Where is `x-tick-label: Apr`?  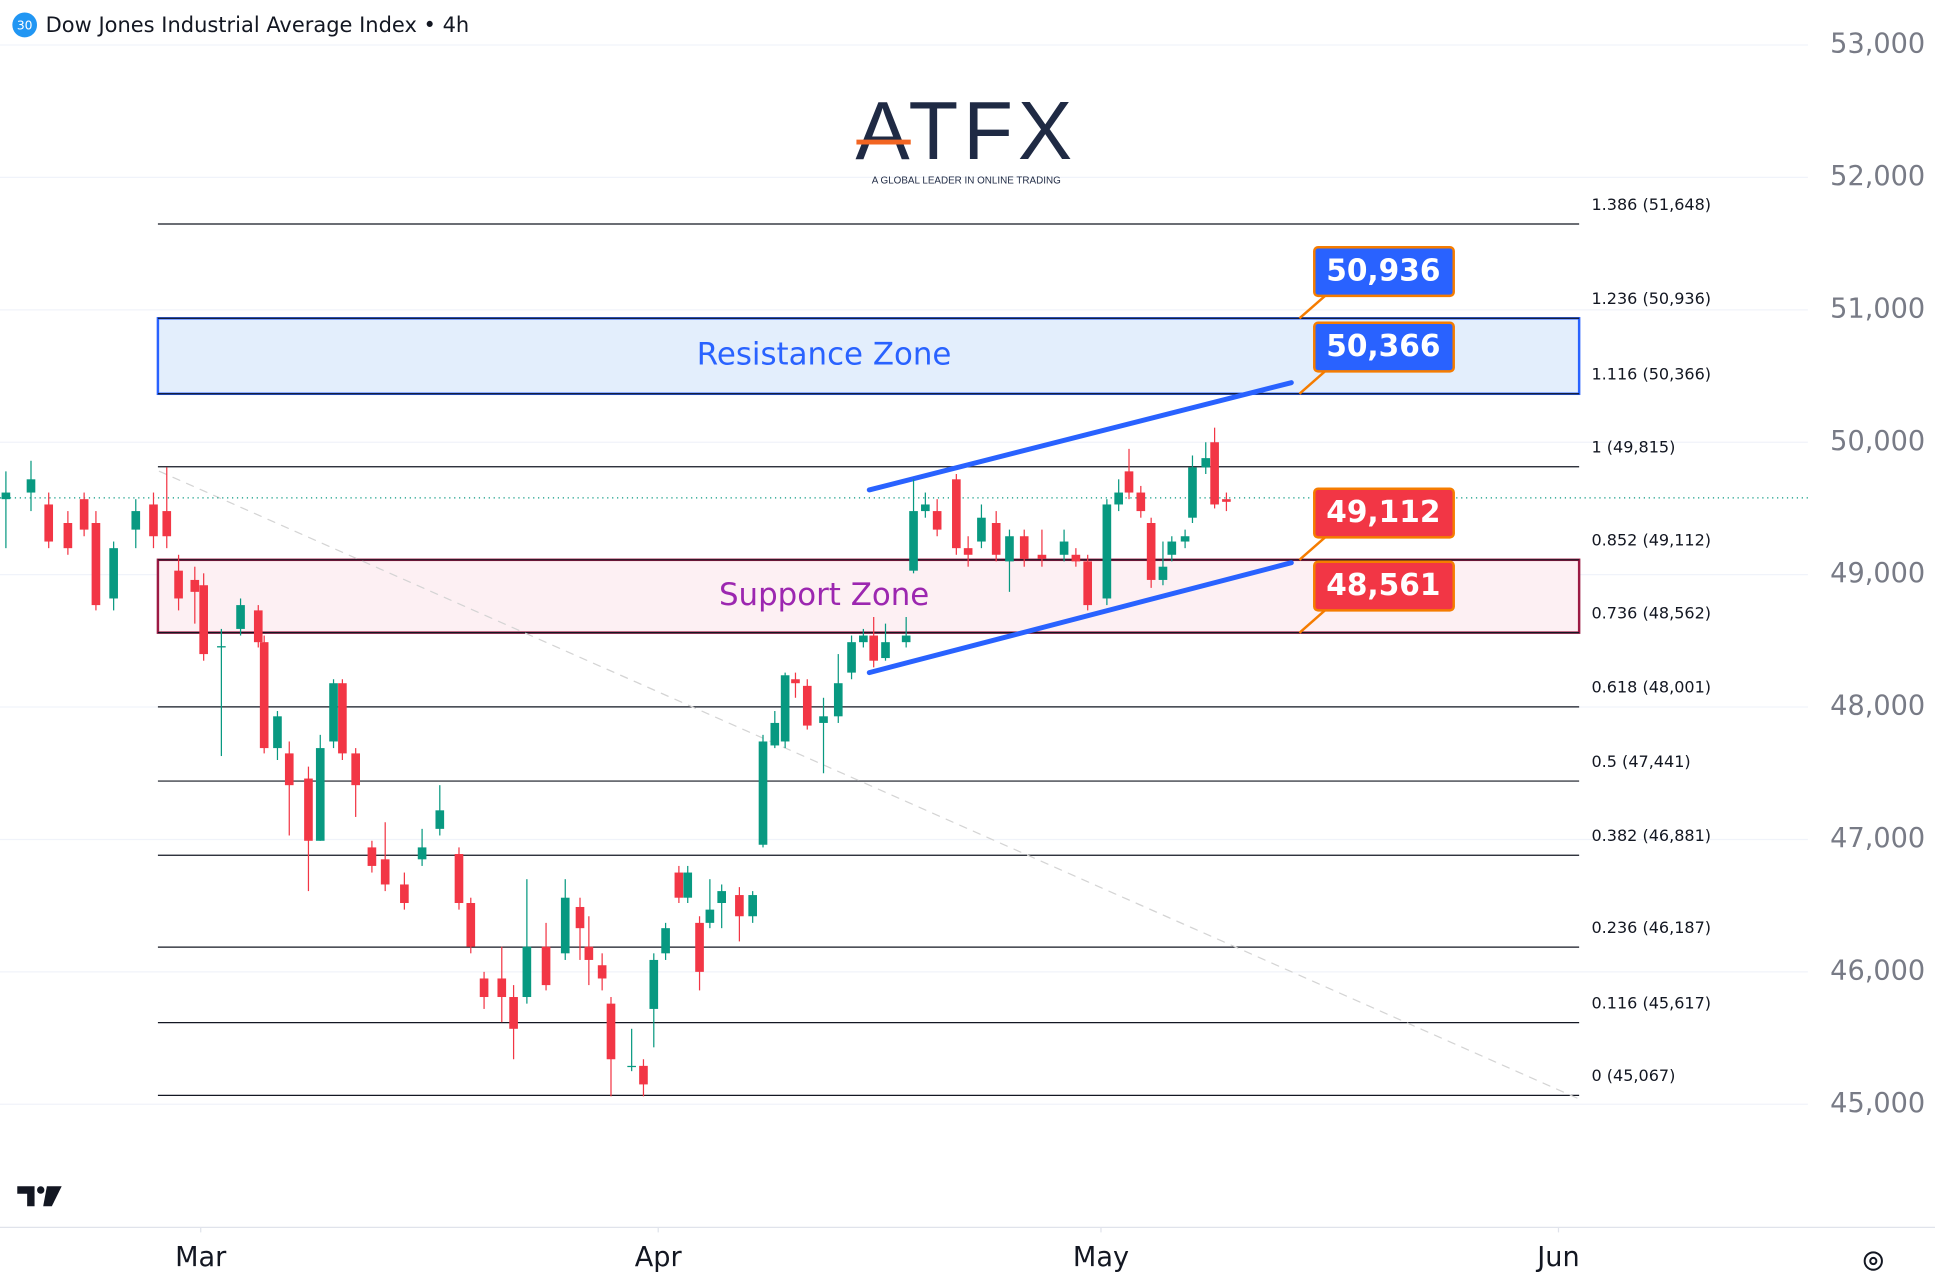 x-tick-label: Apr is located at coordinates (659, 1257).